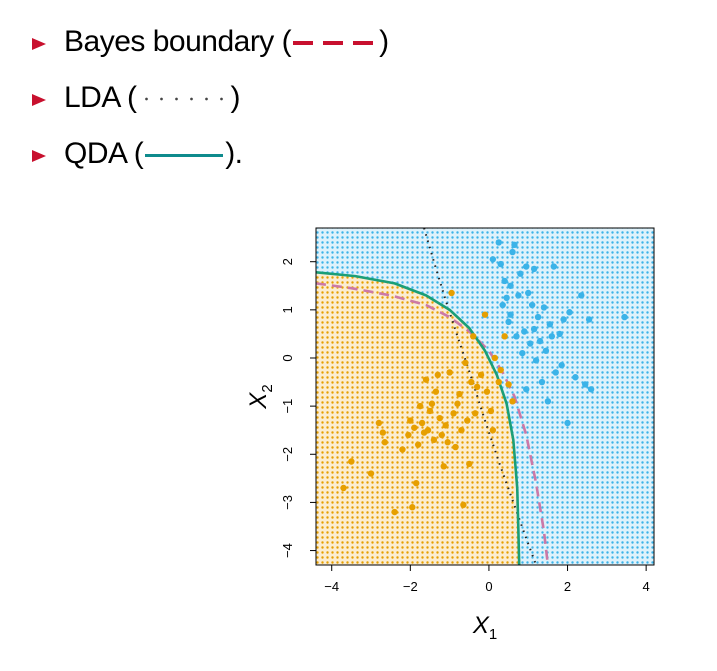  Describe the element at coordinates (287, 502) in the screenshot. I see `y-tick-label: −3` at that location.